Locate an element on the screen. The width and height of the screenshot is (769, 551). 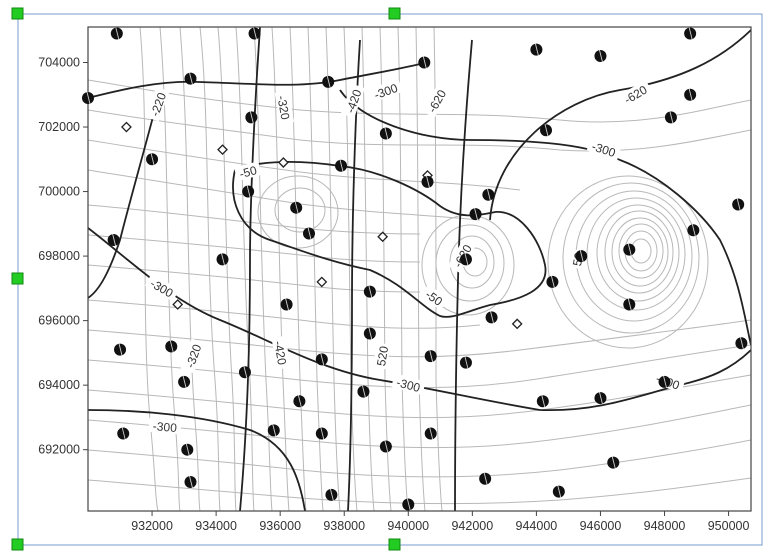
y-tick-label: 700000 is located at coordinates (59, 192).